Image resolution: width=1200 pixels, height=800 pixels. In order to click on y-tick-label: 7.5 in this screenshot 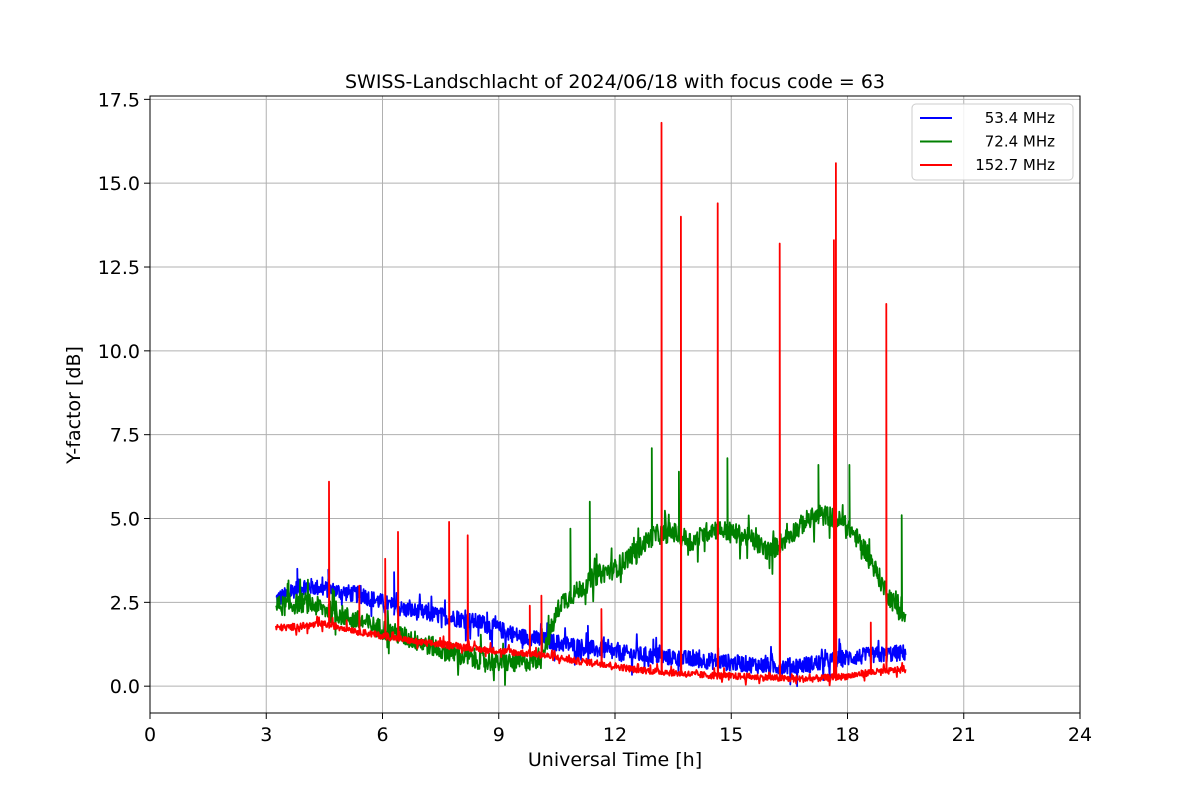, I will do `click(125, 436)`.